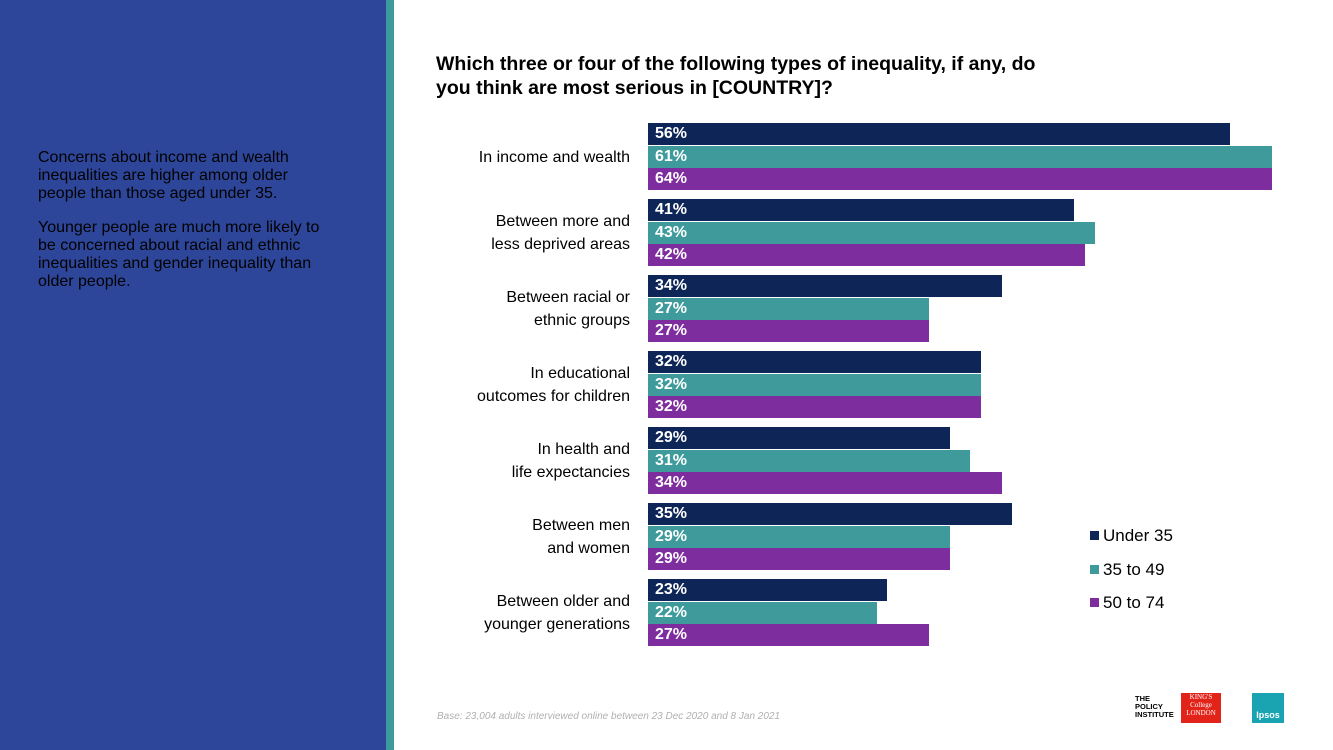 The width and height of the screenshot is (1333, 750). Describe the element at coordinates (671, 612) in the screenshot. I see `value-label: 22%` at that location.